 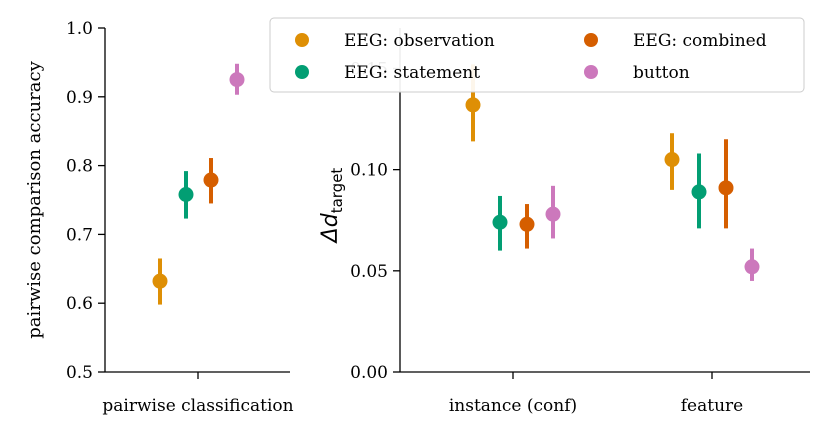 I want to click on left-point-eeg-observation, so click(x=160, y=281).